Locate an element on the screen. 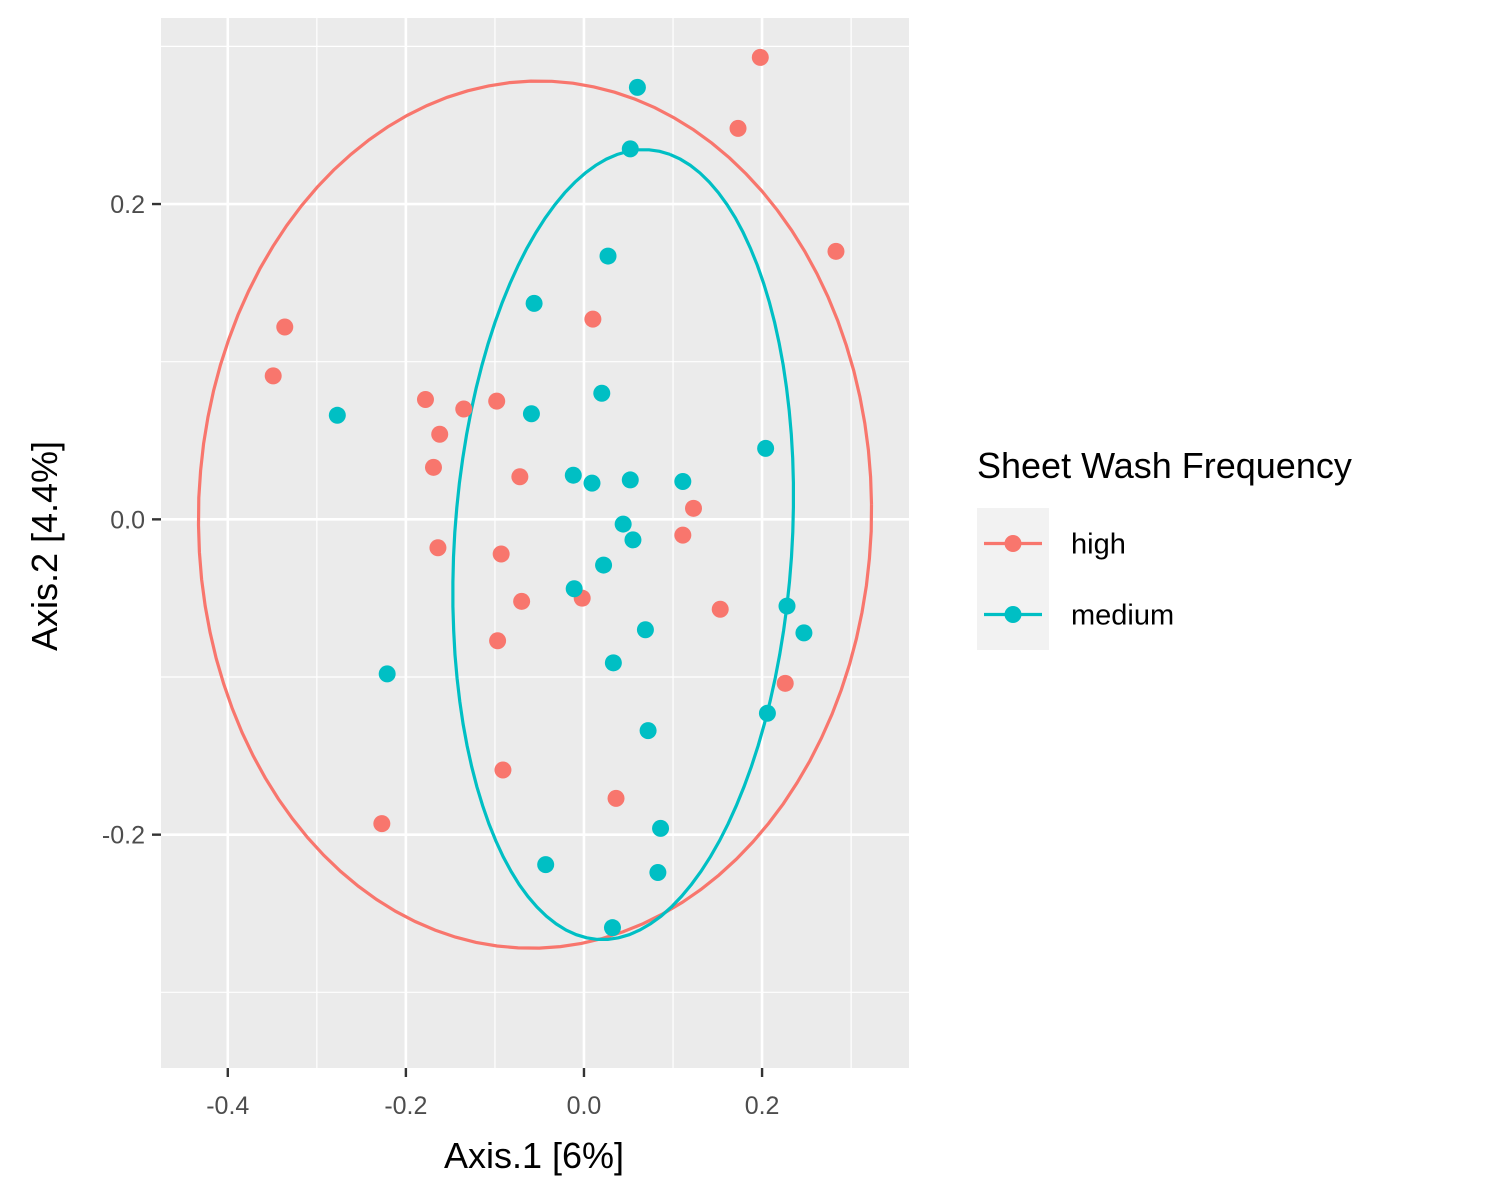 The width and height of the screenshot is (1500, 1200). legend: Sheet Wash Frequency high medium is located at coordinates (1164, 547).